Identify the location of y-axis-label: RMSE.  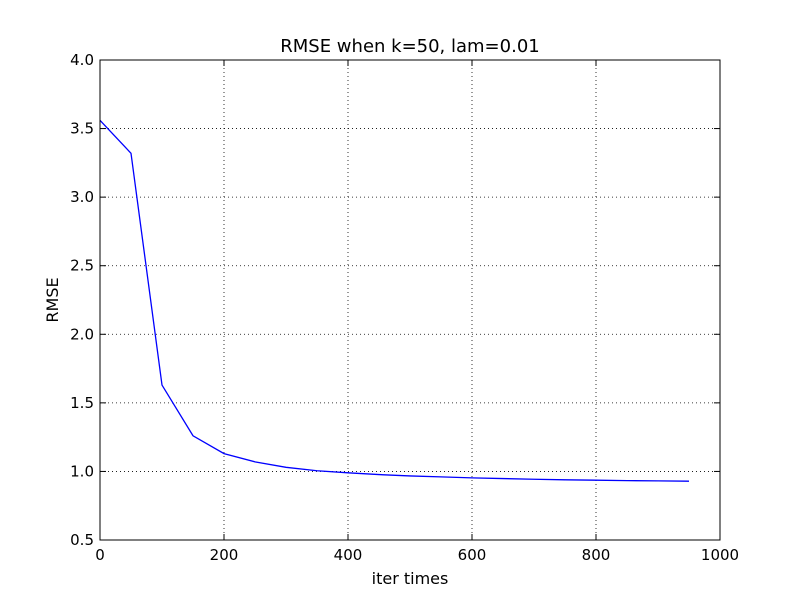
(52, 299).